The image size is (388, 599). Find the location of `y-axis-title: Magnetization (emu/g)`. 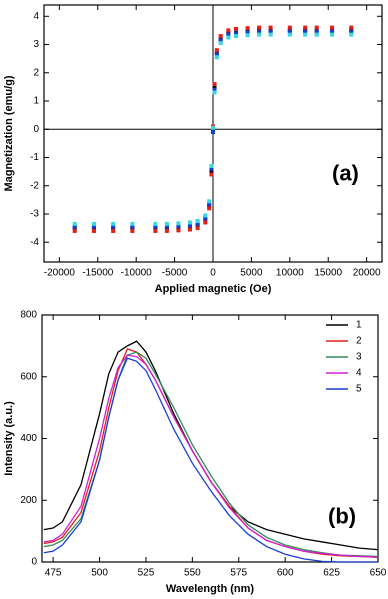

y-axis-title: Magnetization (emu/g) is located at coordinates (9, 133).